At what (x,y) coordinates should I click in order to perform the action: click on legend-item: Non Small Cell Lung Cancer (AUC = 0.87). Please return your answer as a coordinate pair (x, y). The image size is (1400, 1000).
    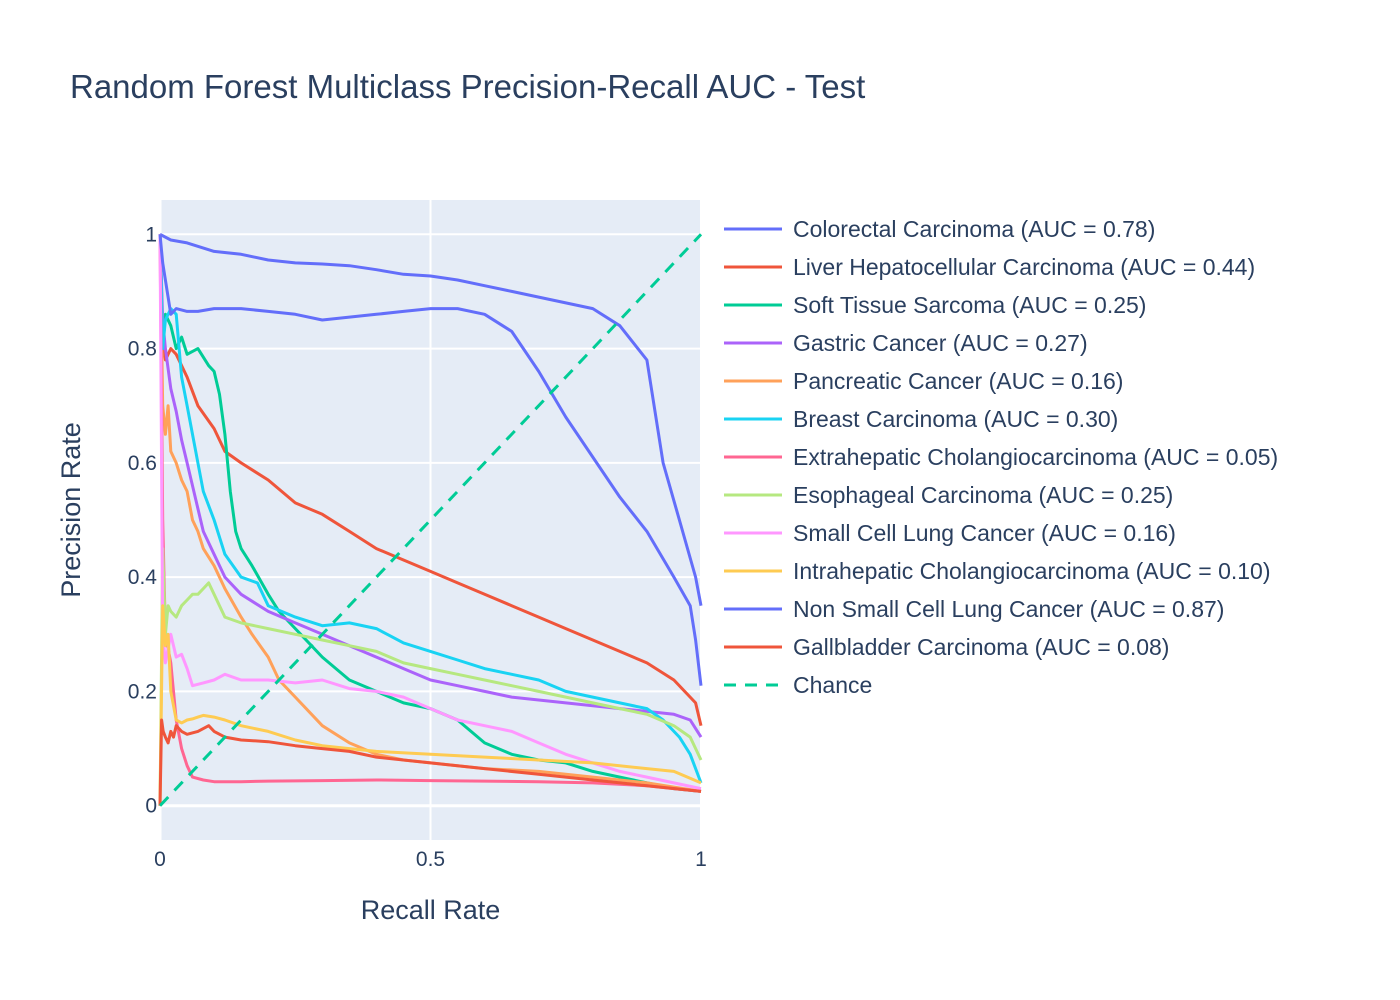
    Looking at the image, I should click on (974, 609).